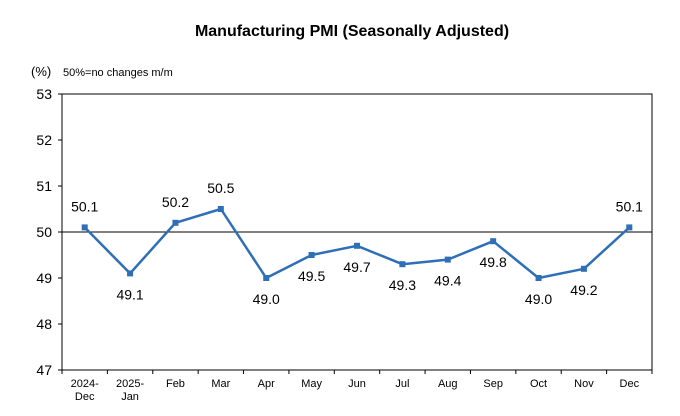  What do you see at coordinates (175, 202) in the screenshot?
I see `data-label-2: 50.2` at bounding box center [175, 202].